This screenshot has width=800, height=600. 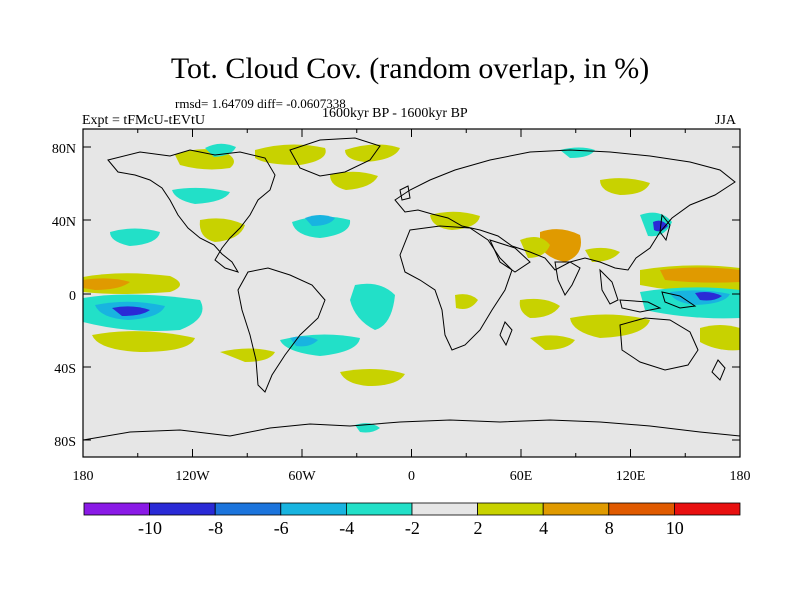 I want to click on colorbar-label-8: 8, so click(x=609, y=528).